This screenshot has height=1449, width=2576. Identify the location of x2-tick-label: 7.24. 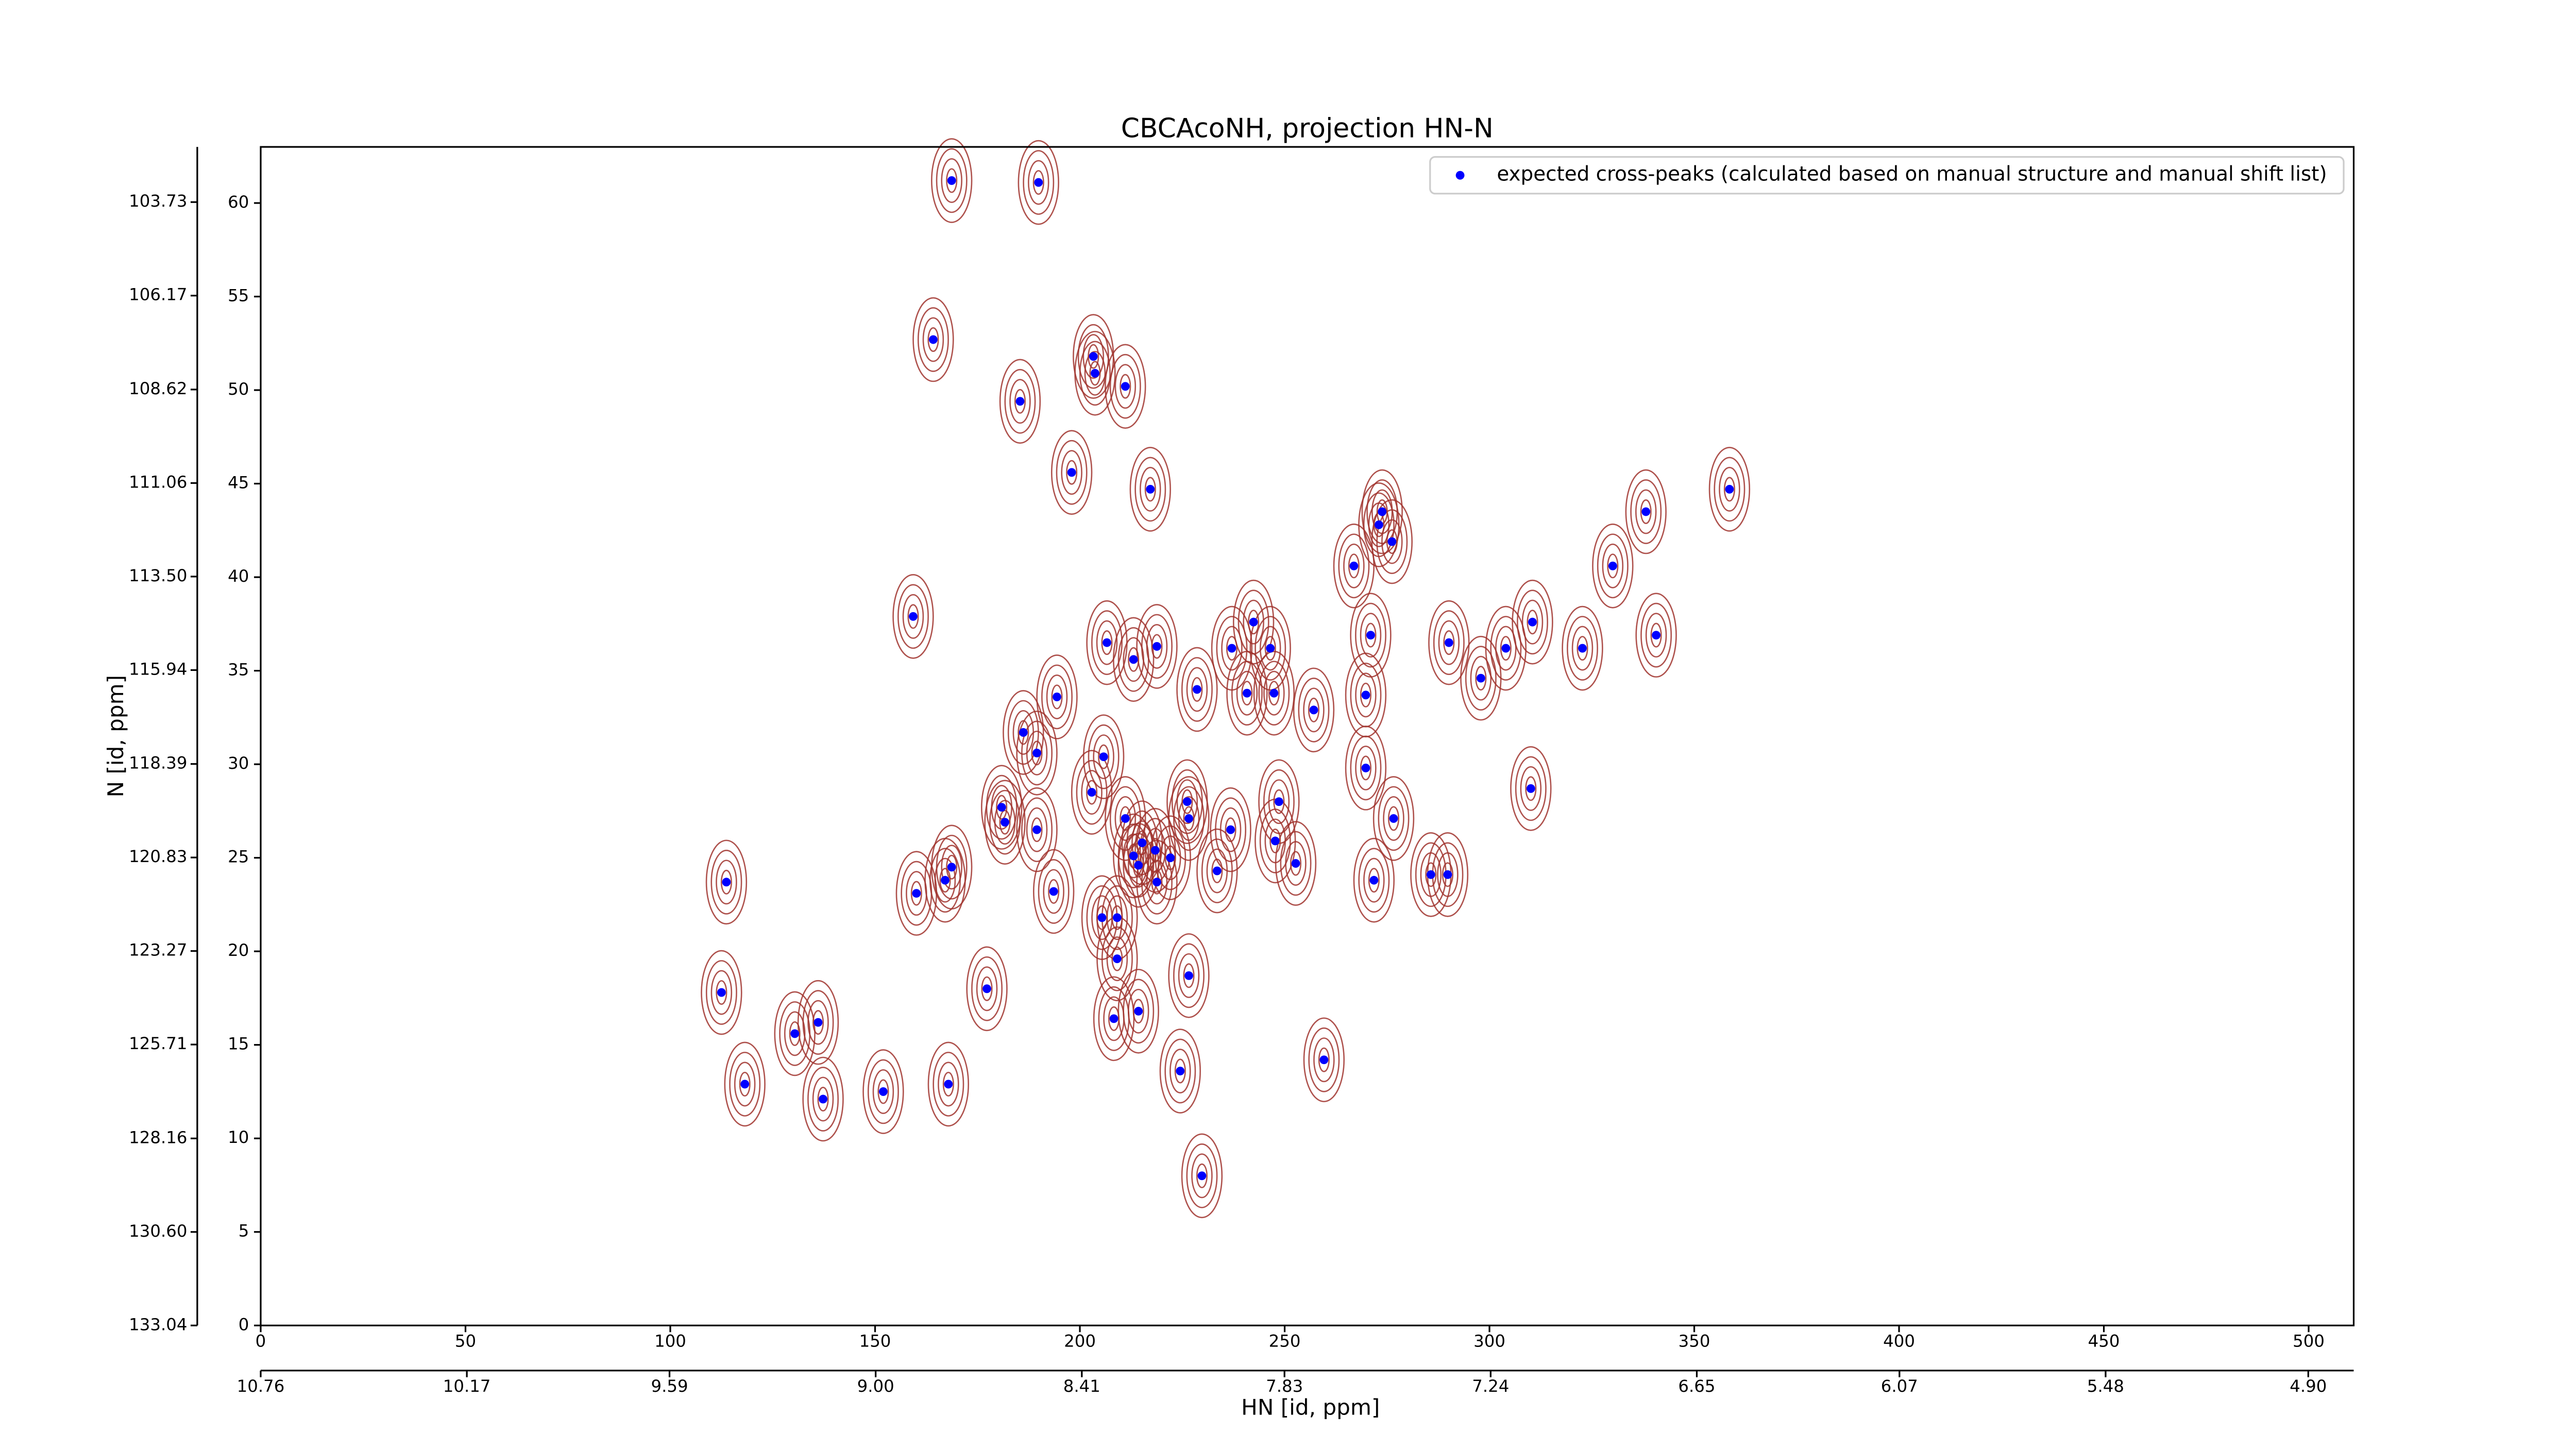
(1490, 1386).